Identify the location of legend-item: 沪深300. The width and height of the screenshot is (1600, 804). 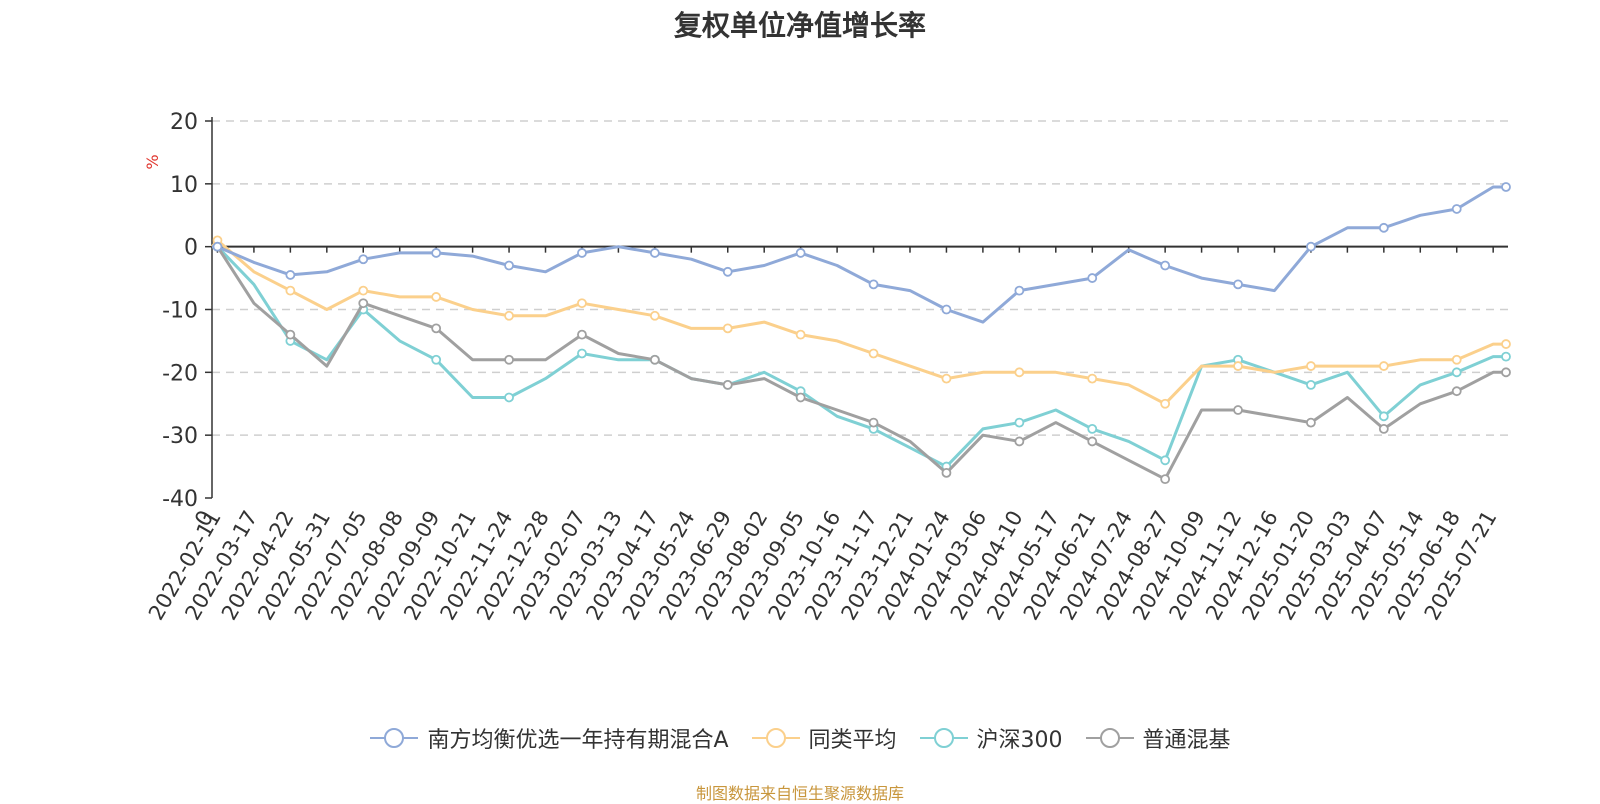
(991, 738).